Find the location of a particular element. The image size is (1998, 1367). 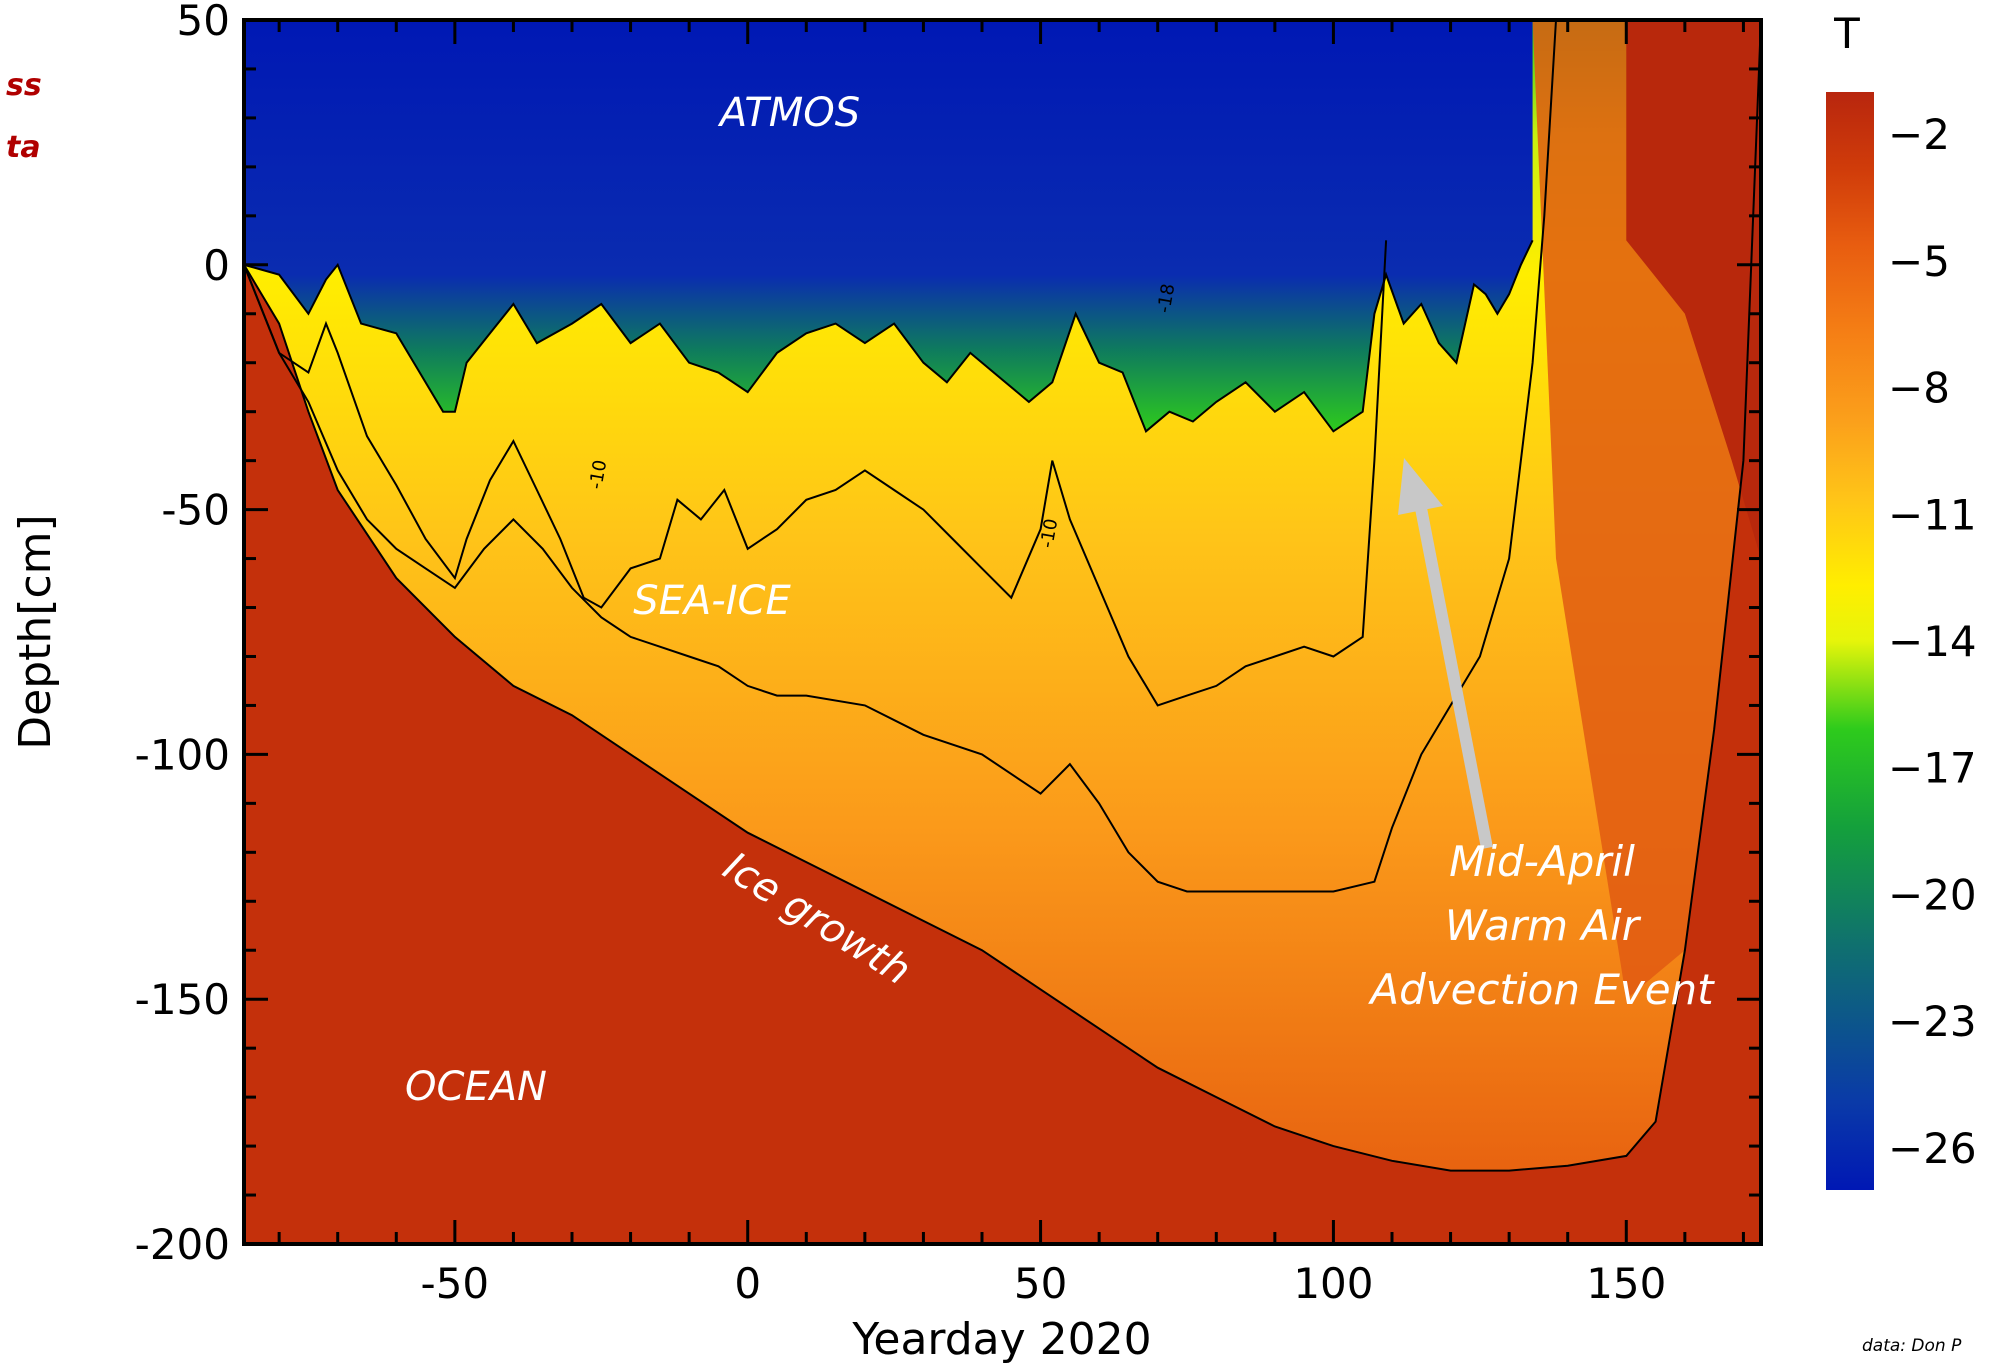

colorbar-tick-label: −8 is located at coordinates (1919, 388).